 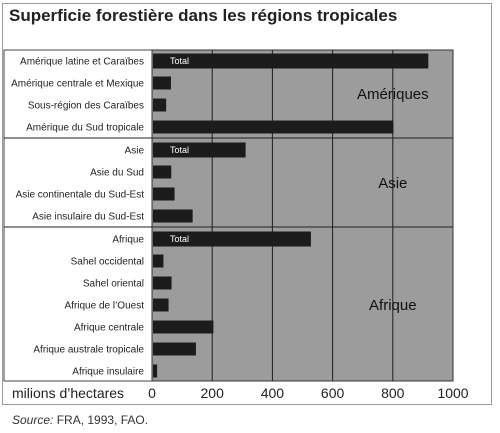 I want to click on category-label: Asie, so click(x=135, y=151).